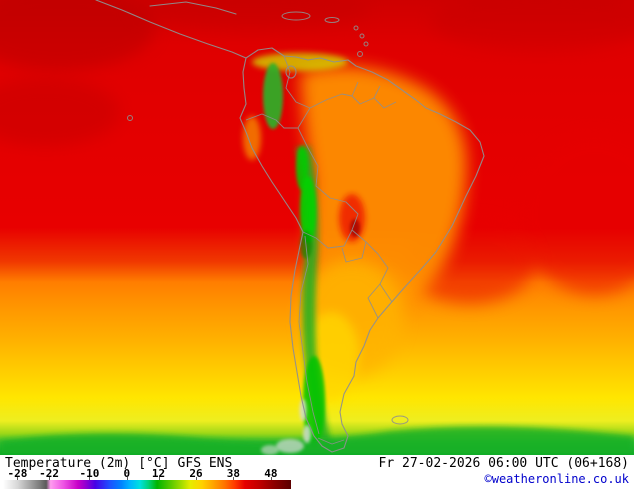 The image size is (634, 490). What do you see at coordinates (557, 479) in the screenshot?
I see `copyright-link: ©weatheronline.co.uk` at bounding box center [557, 479].